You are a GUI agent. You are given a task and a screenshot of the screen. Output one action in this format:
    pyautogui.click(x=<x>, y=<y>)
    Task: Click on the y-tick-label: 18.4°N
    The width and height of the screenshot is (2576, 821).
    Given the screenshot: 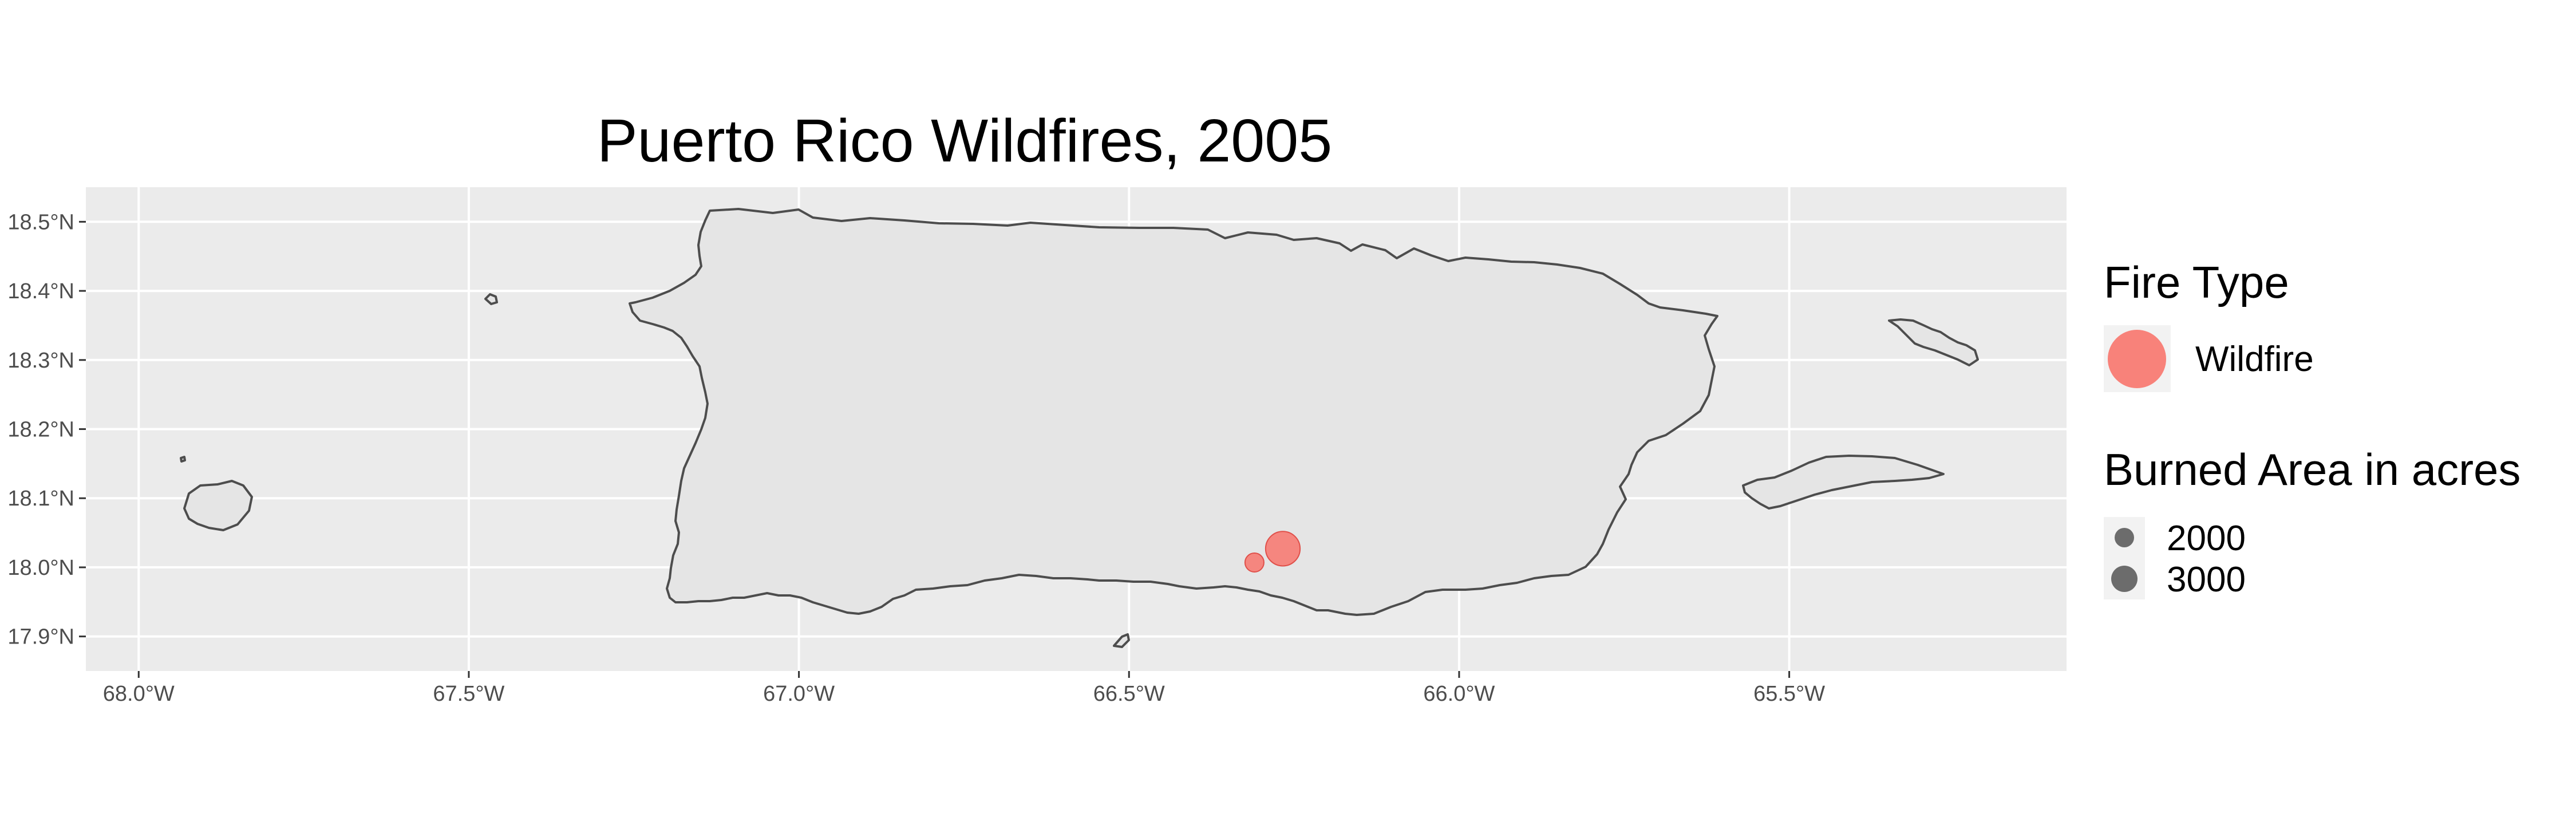 What is the action you would take?
    pyautogui.click(x=40, y=291)
    